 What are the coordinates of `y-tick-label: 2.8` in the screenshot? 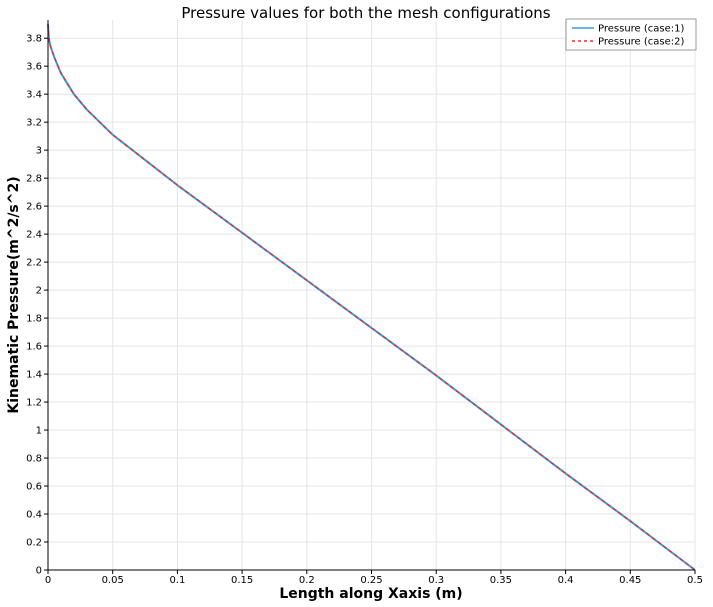 It's located at (34, 179).